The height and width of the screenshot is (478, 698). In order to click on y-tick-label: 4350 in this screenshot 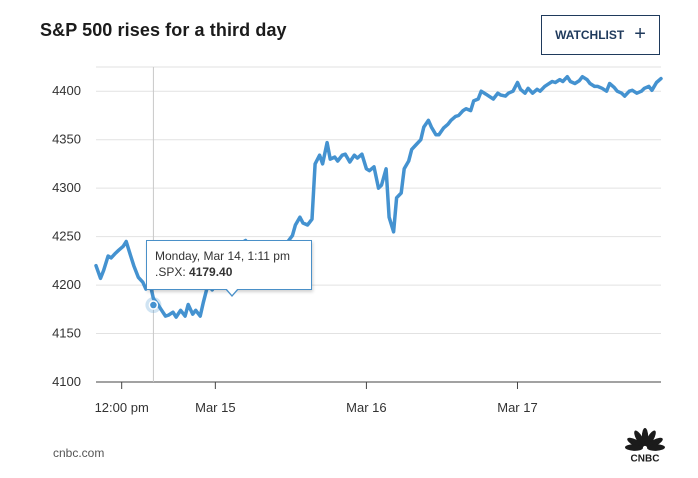, I will do `click(66, 139)`.